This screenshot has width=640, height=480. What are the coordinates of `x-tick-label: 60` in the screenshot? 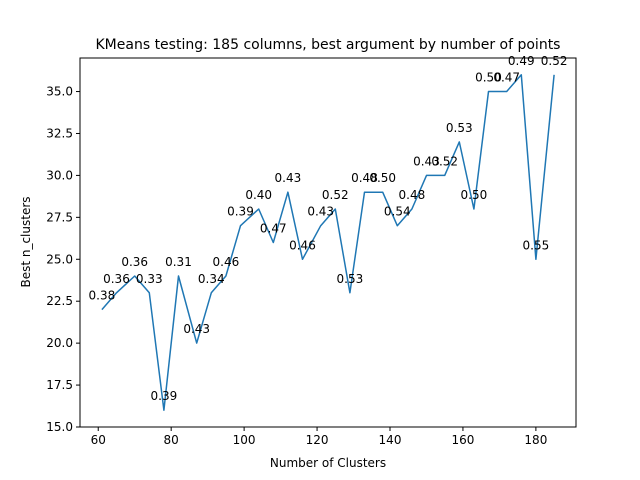 It's located at (98, 440).